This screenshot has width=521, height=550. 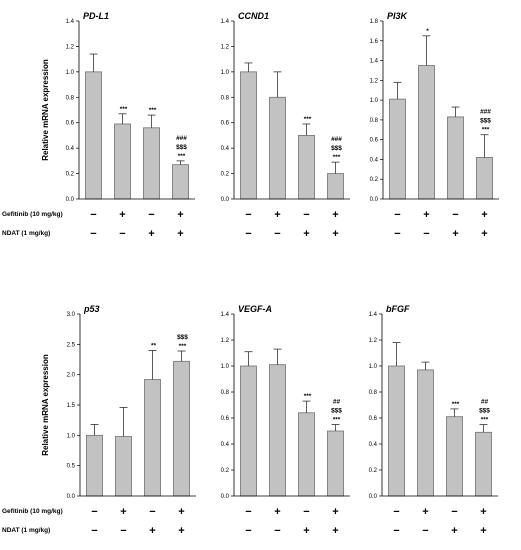 I want to click on y-tick-label: 0.5, so click(x=71, y=467).